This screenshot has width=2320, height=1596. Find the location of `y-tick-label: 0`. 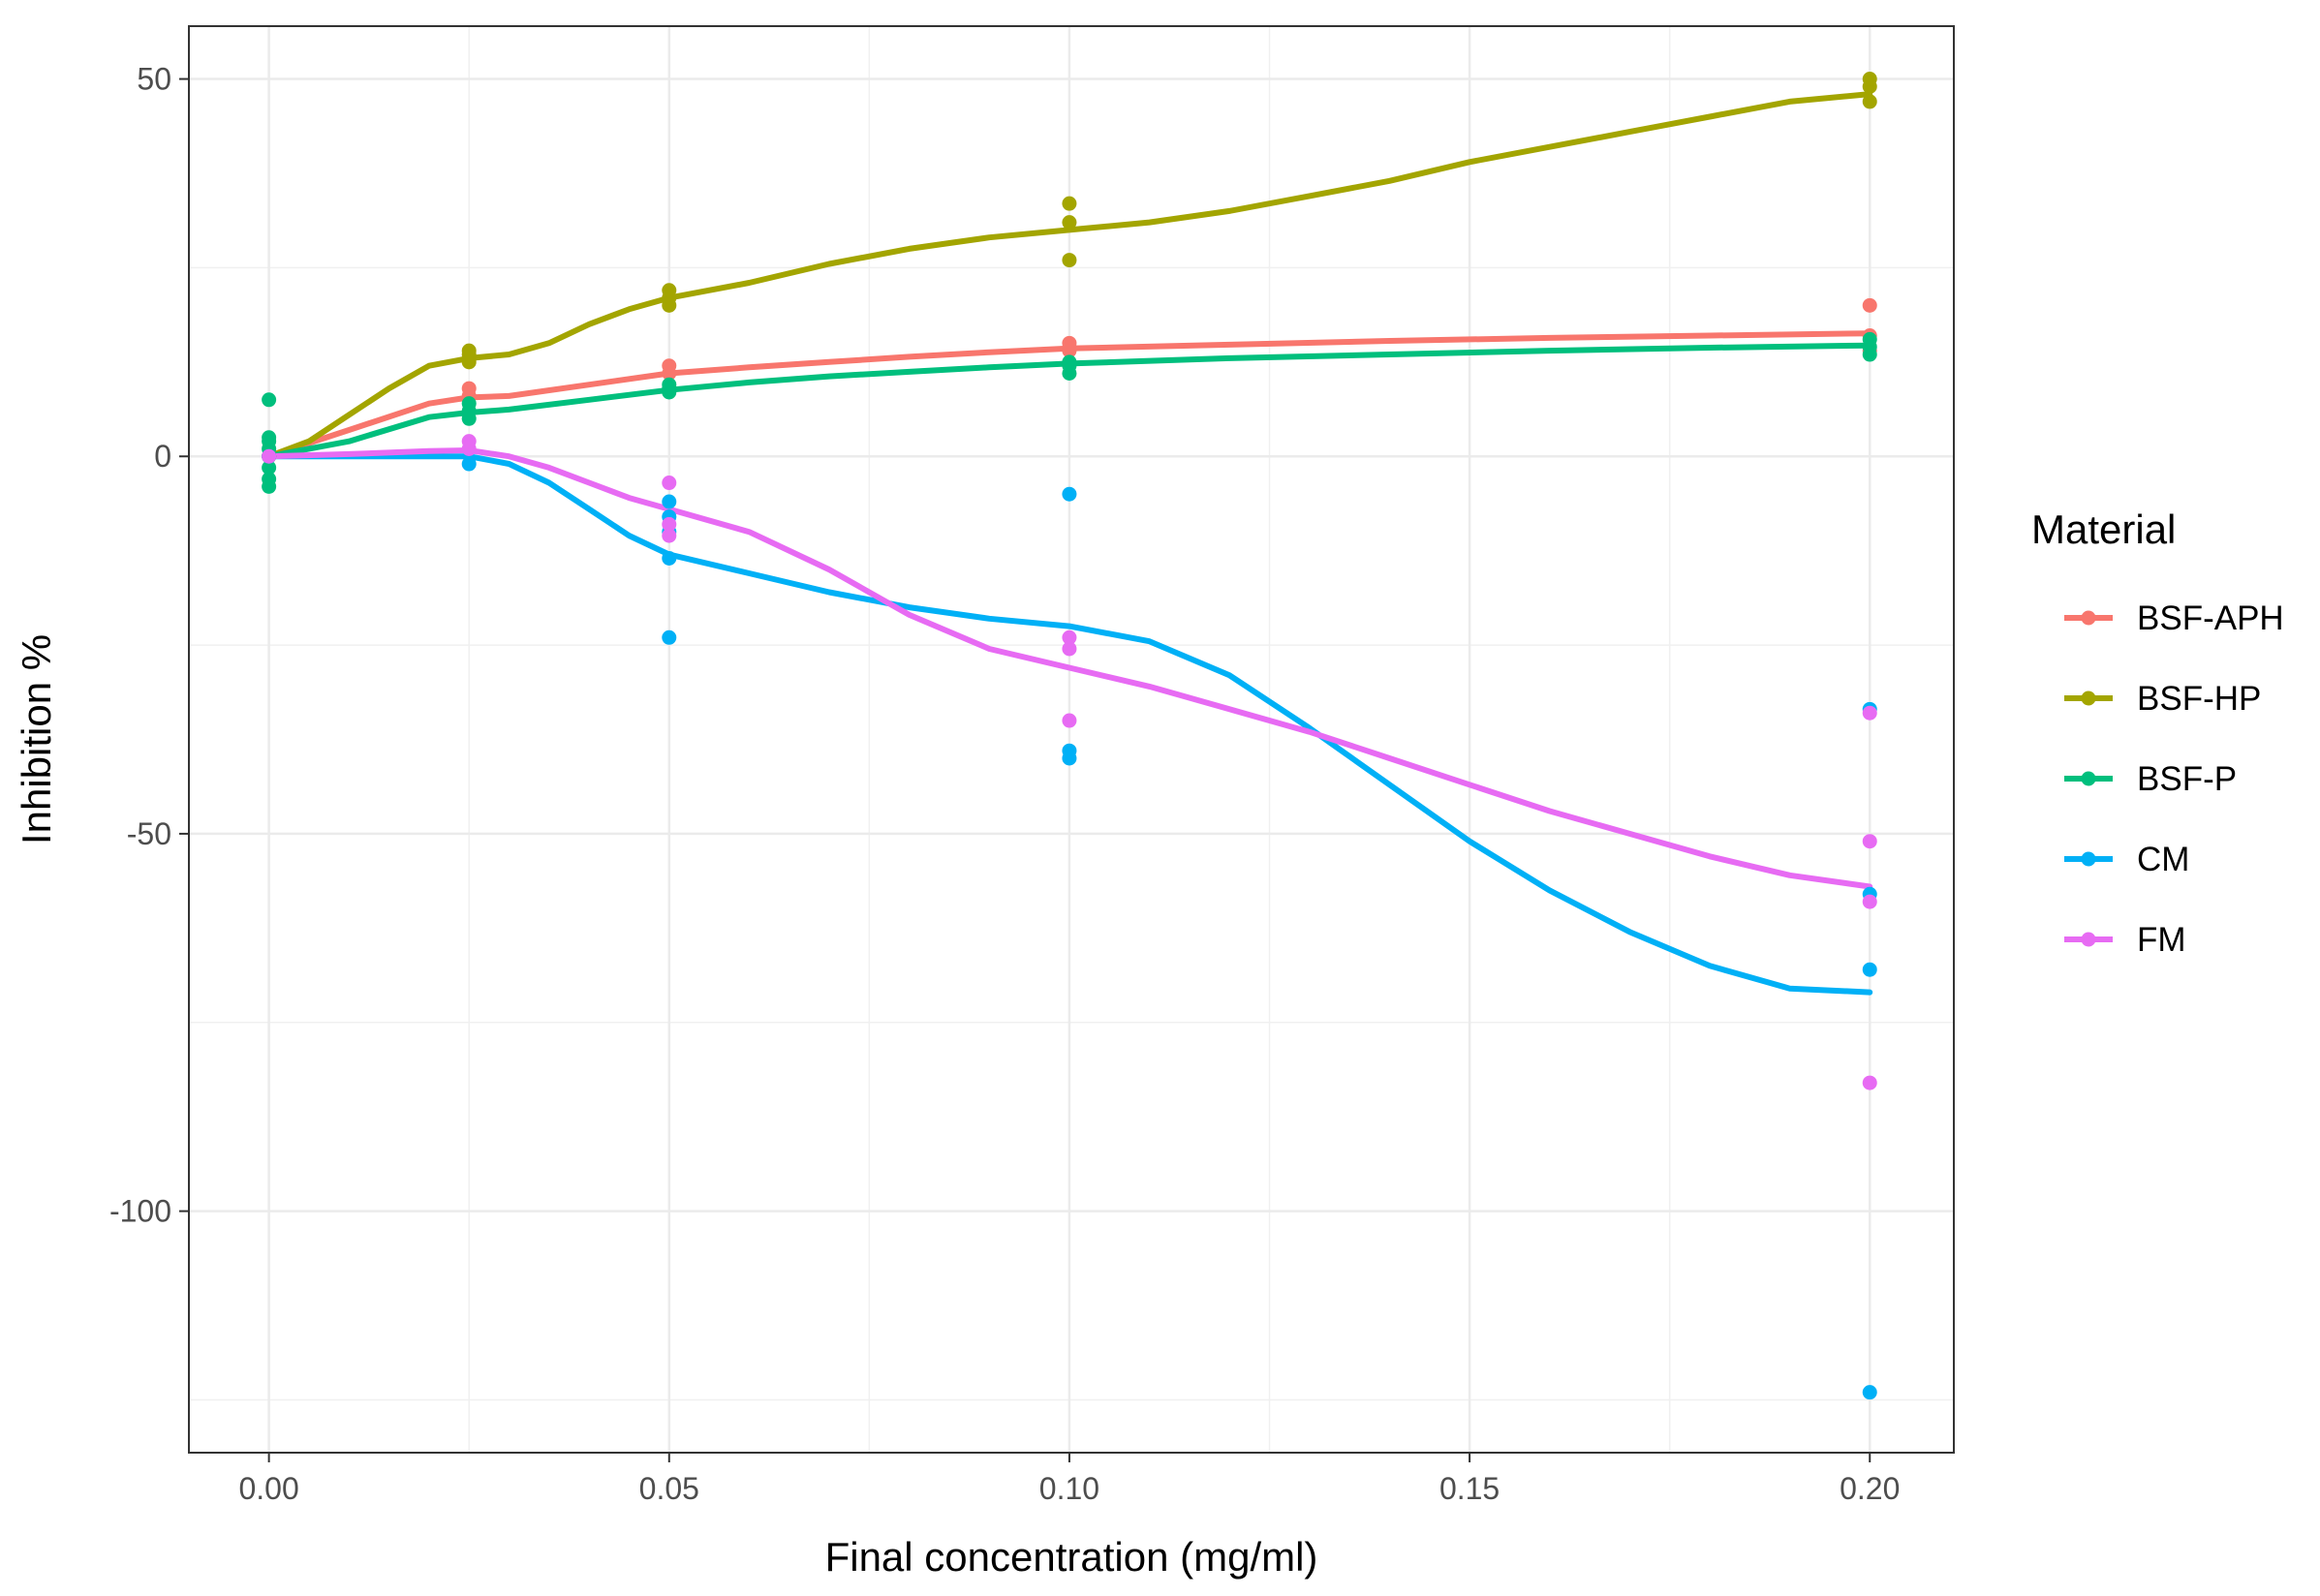

y-tick-label: 0 is located at coordinates (162, 456).